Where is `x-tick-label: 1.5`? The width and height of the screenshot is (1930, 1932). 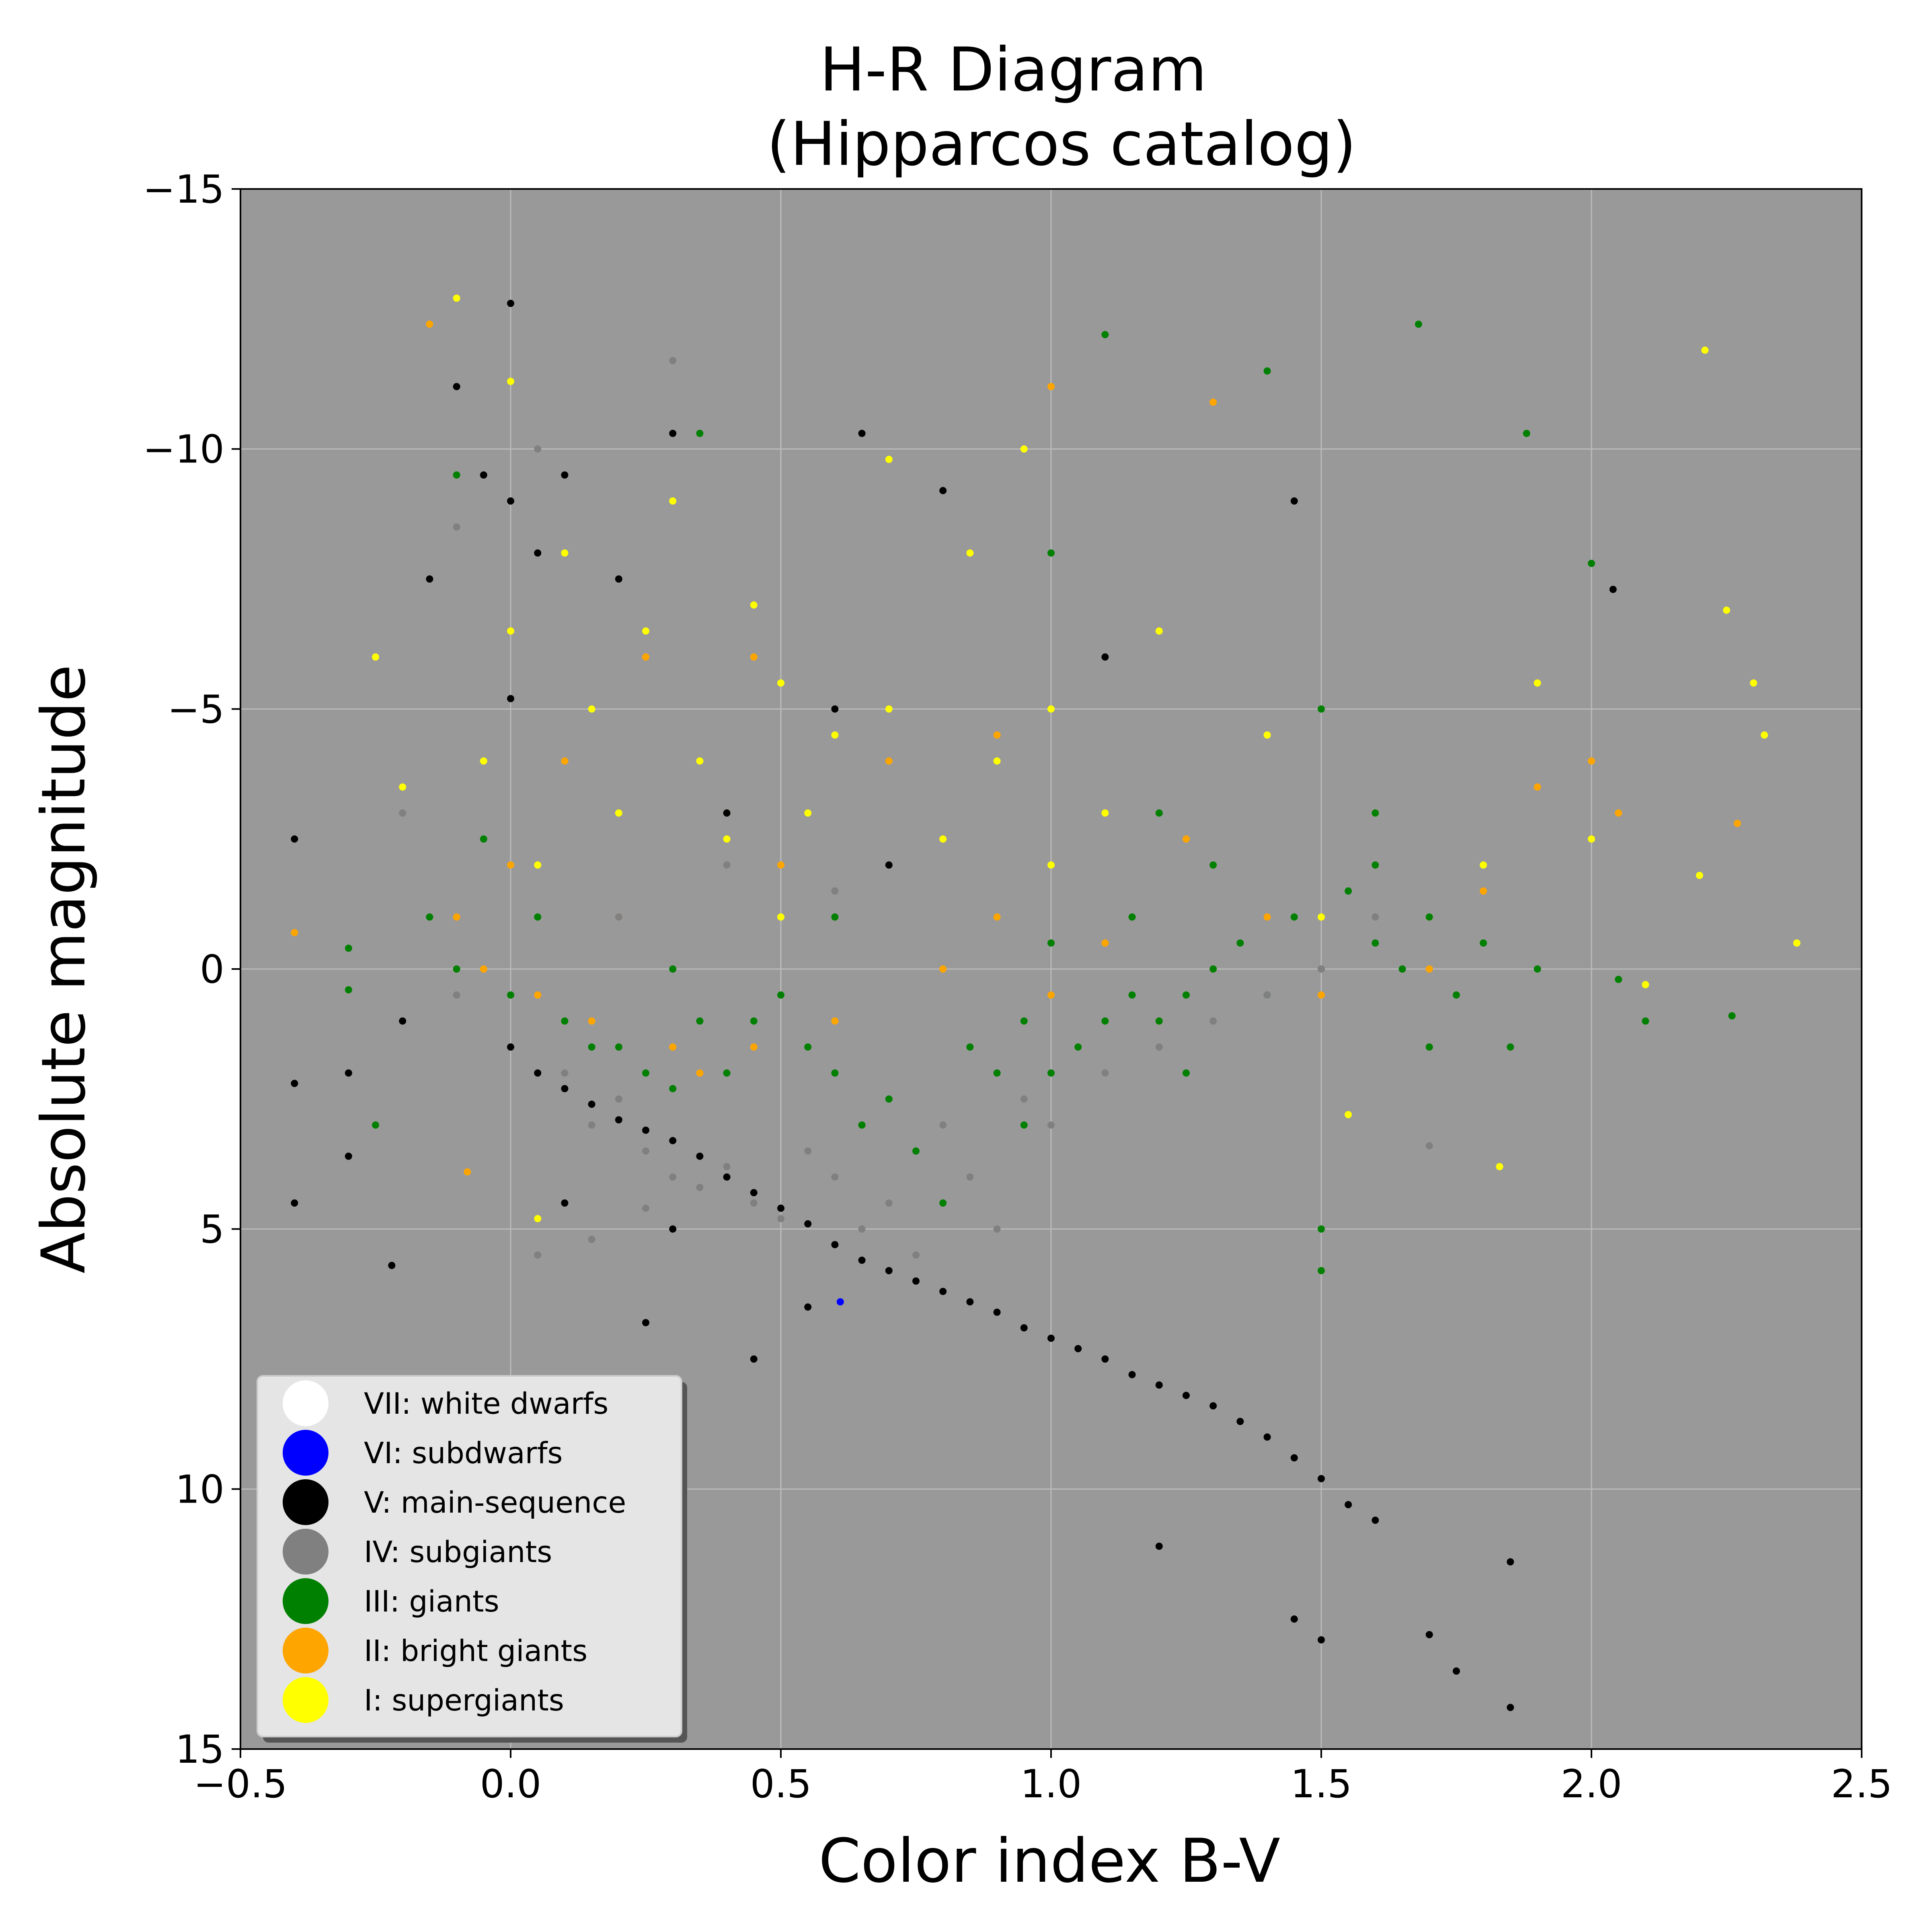 x-tick-label: 1.5 is located at coordinates (1321, 1784).